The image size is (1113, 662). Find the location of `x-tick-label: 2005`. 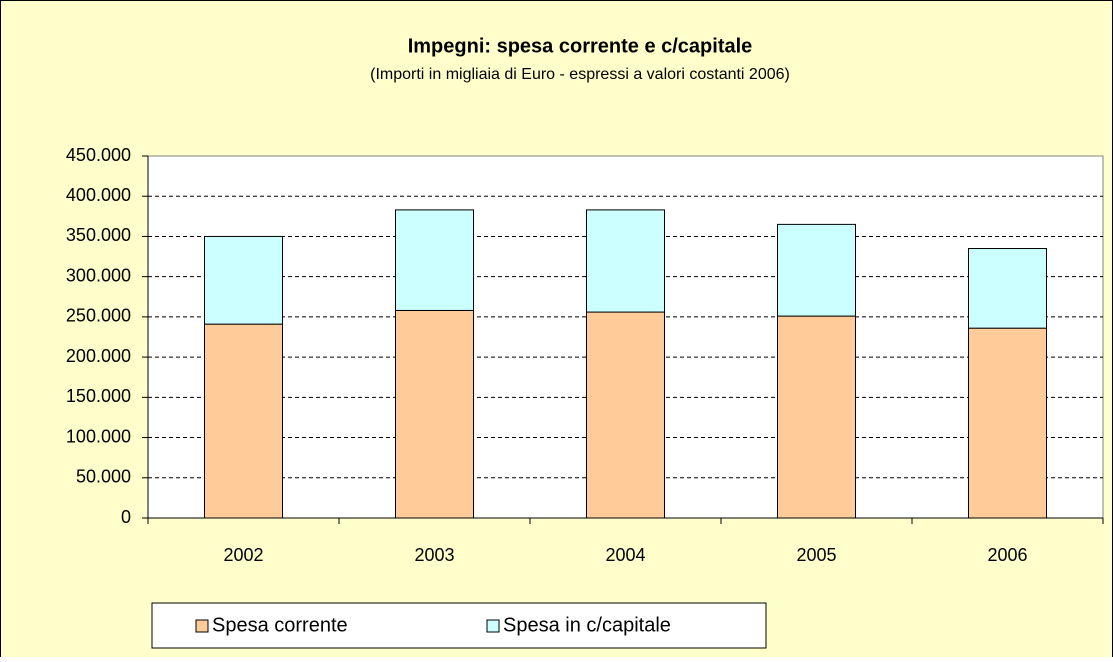

x-tick-label: 2005 is located at coordinates (816, 555).